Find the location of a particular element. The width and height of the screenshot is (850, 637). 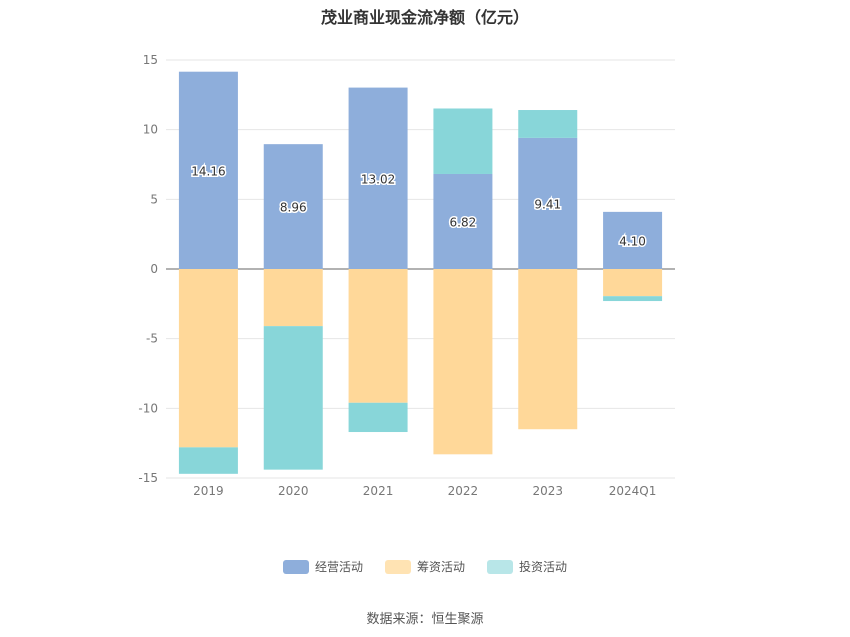

data-label: 4.10 is located at coordinates (632, 241).